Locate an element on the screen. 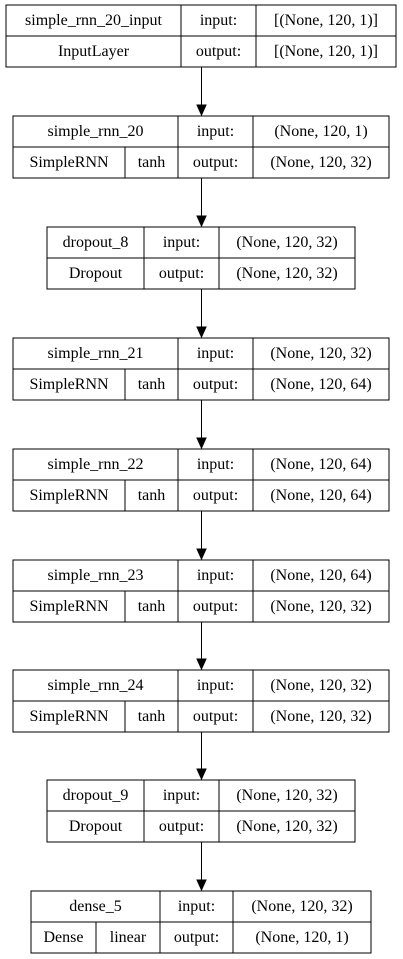 This screenshot has height=959, width=403. layer-name: simple_rnn_22 is located at coordinates (96, 464).